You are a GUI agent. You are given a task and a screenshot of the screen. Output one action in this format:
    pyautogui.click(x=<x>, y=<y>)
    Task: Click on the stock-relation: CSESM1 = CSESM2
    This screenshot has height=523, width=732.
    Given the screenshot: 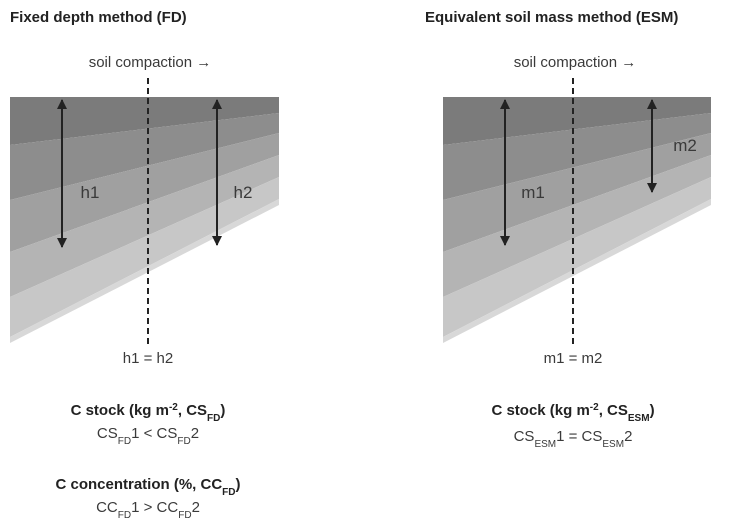 What is the action you would take?
    pyautogui.click(x=573, y=439)
    